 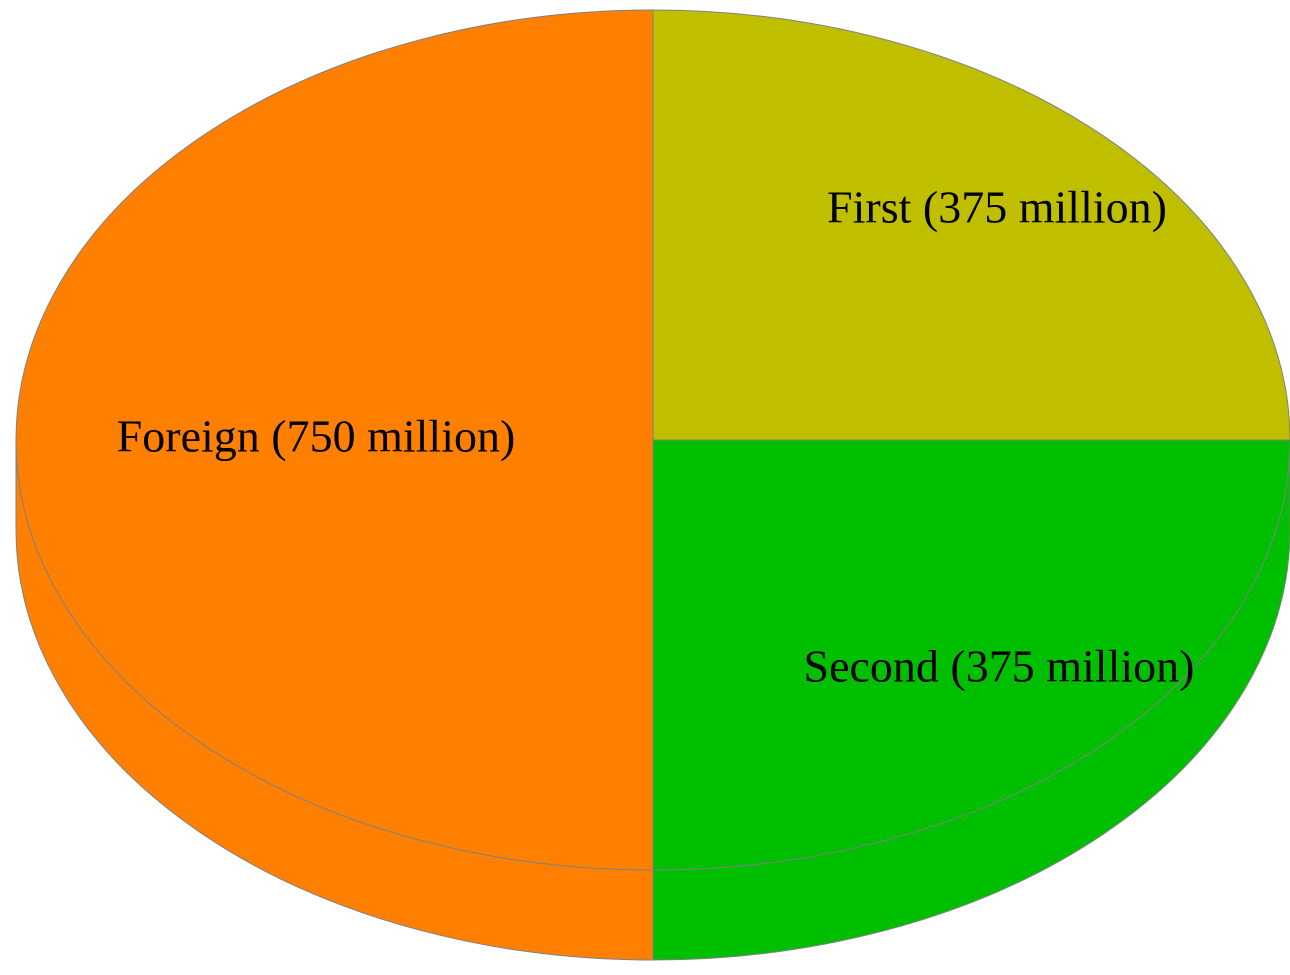 I want to click on slice-label-first: First (375 million), so click(x=997, y=207).